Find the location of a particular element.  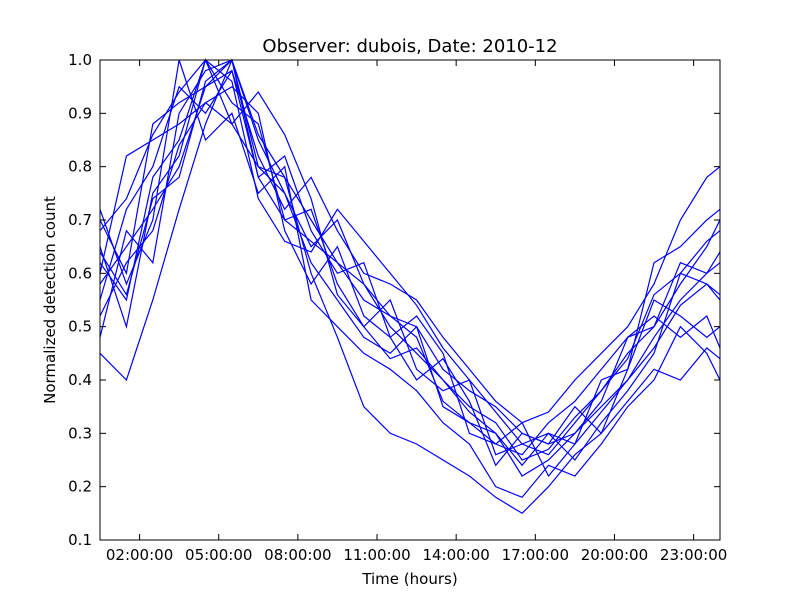

y-tick-label: 0.9 is located at coordinates (80, 113).